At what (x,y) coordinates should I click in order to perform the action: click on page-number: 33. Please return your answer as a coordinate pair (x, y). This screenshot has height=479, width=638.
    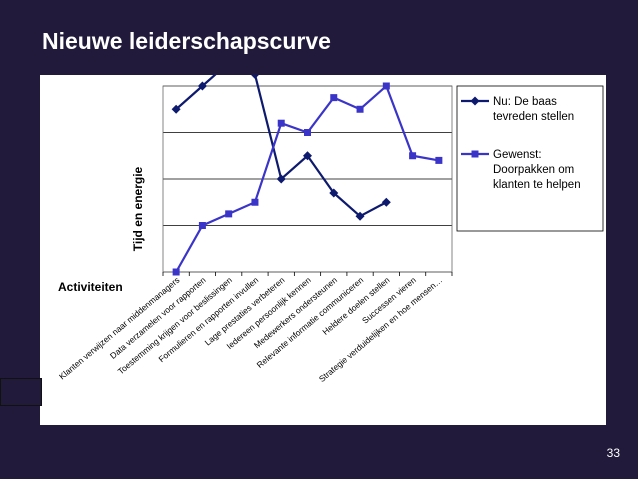
    Looking at the image, I should click on (613, 453).